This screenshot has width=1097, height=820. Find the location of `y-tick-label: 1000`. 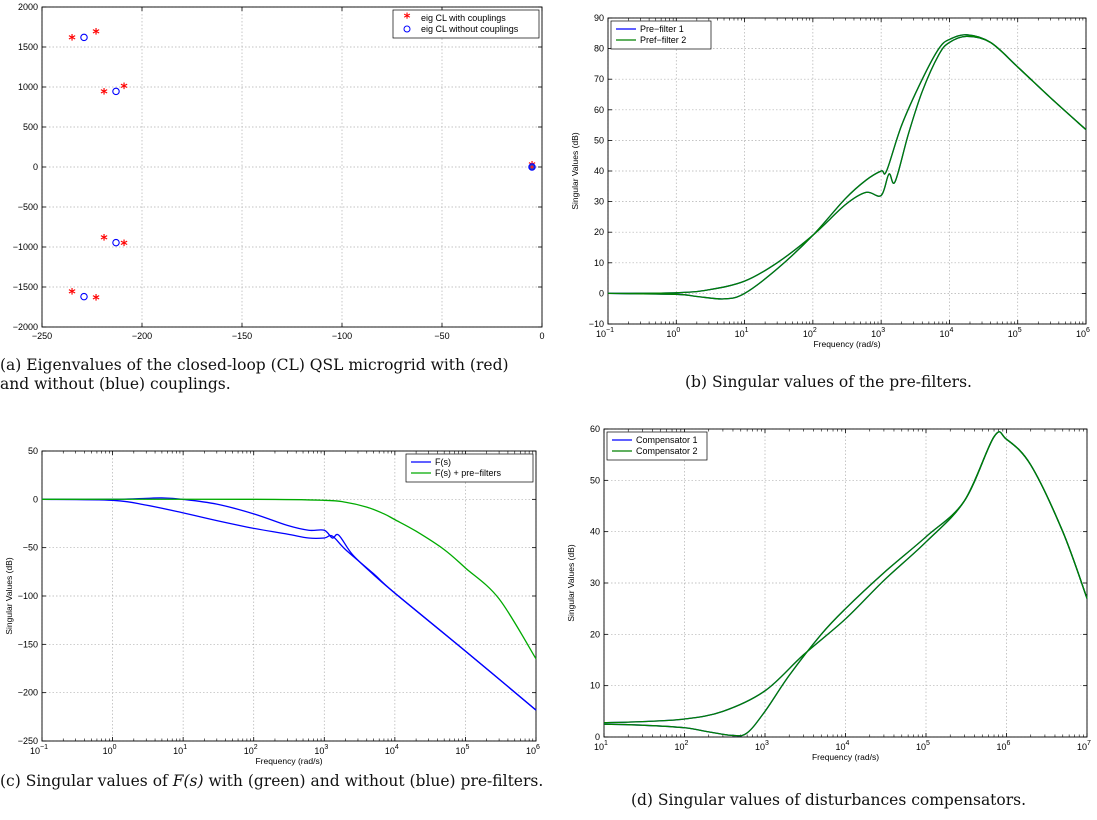

y-tick-label: 1000 is located at coordinates (28, 87).